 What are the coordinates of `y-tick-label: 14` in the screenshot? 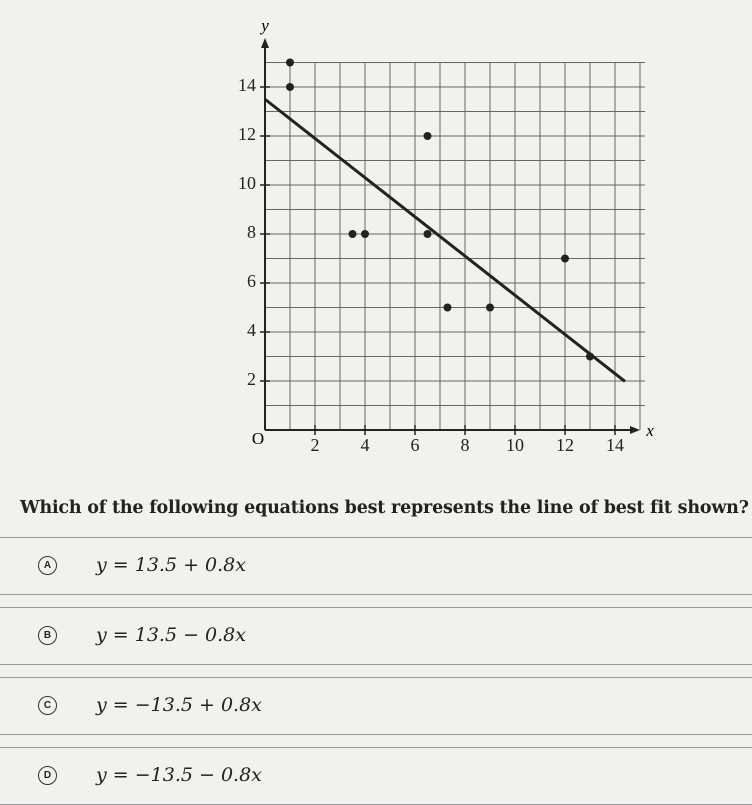 It's located at (247, 85).